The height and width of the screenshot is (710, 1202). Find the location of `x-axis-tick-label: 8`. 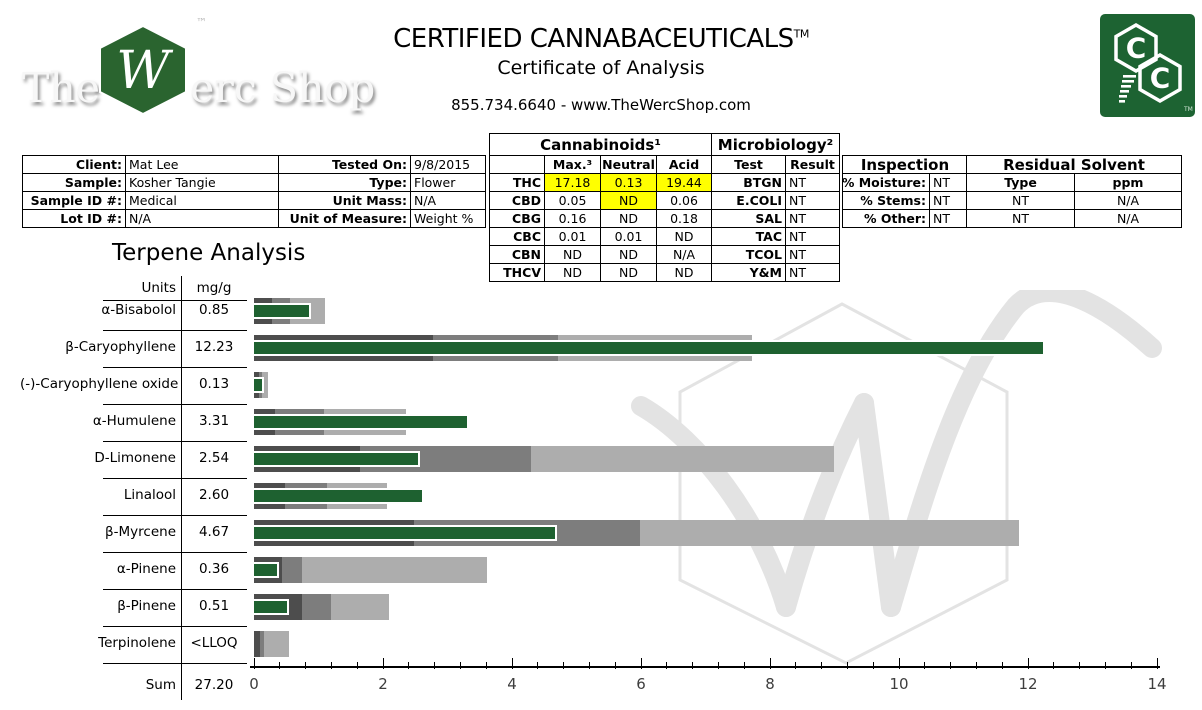

x-axis-tick-label: 8 is located at coordinates (770, 684).